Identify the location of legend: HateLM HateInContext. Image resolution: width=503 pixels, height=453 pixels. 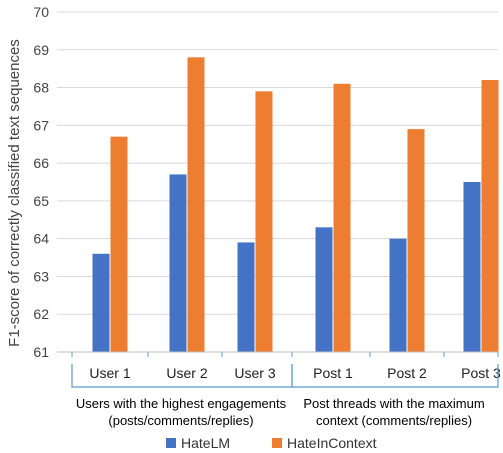
(271, 443).